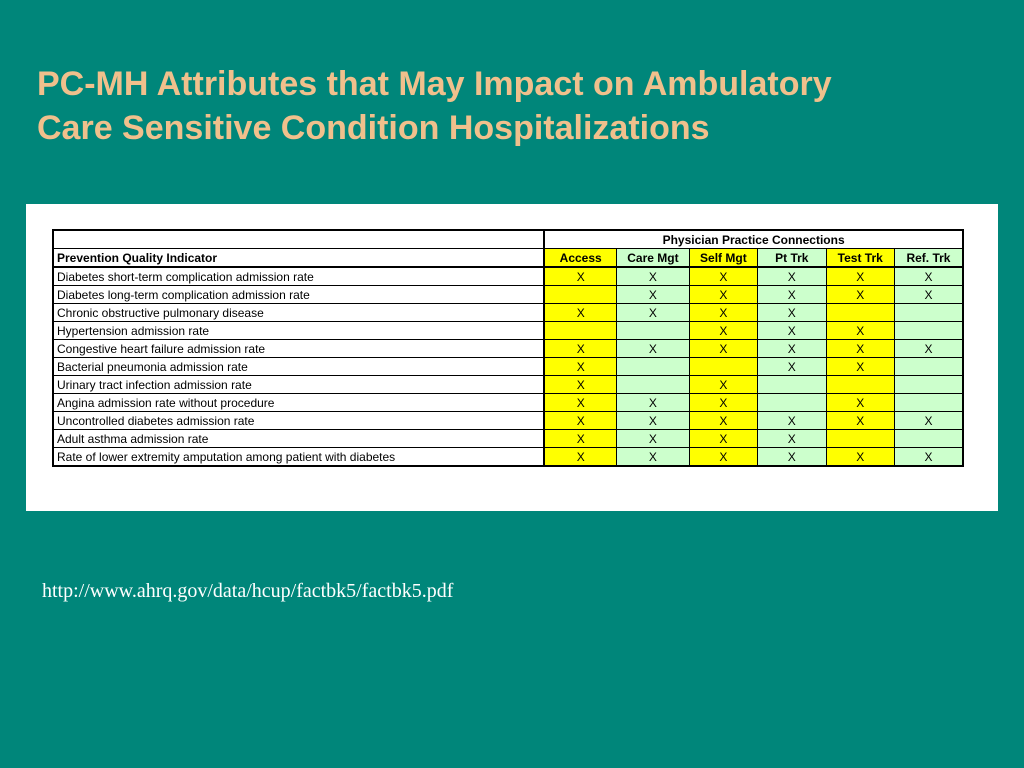 The width and height of the screenshot is (1024, 768). I want to click on column-header: Self Mgt, so click(723, 258).